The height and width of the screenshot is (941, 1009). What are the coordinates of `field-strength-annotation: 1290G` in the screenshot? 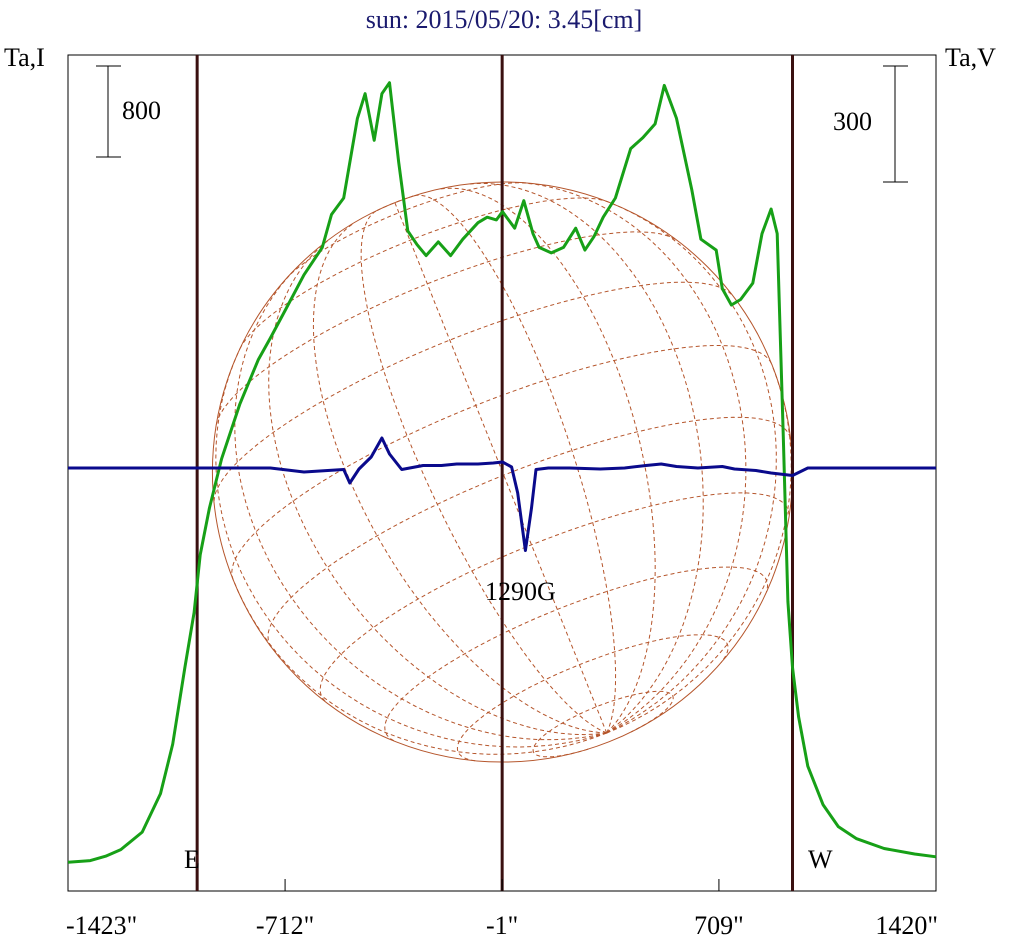 It's located at (520, 591).